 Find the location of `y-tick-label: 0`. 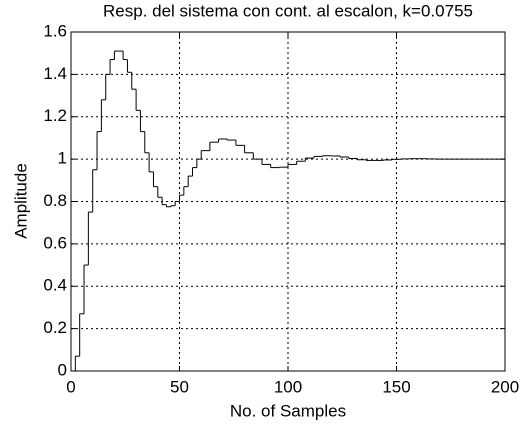

y-tick-label: 0 is located at coordinates (62, 369).